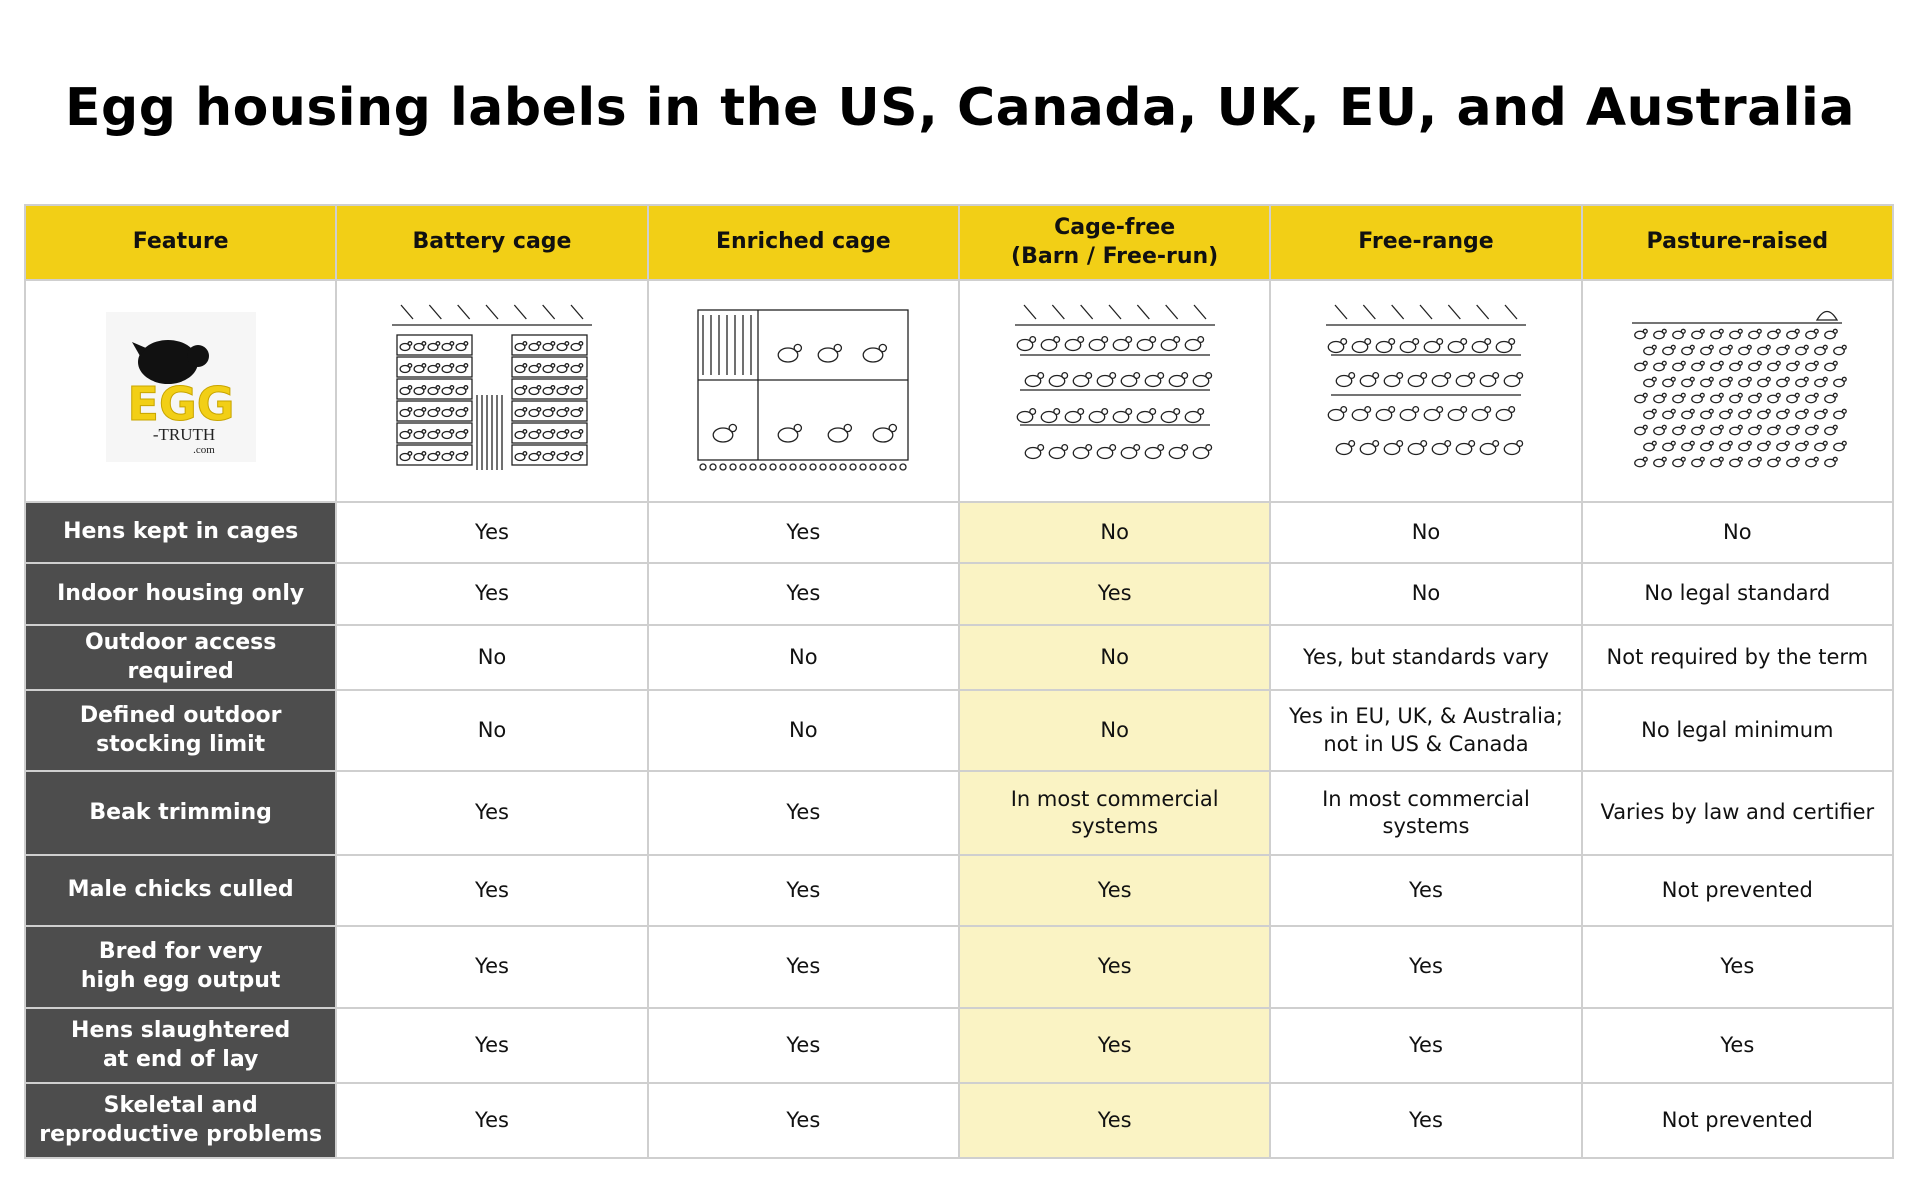 This screenshot has width=1920, height=1180. Describe the element at coordinates (1737, 594) in the screenshot. I see `cell: No legal standard` at that location.